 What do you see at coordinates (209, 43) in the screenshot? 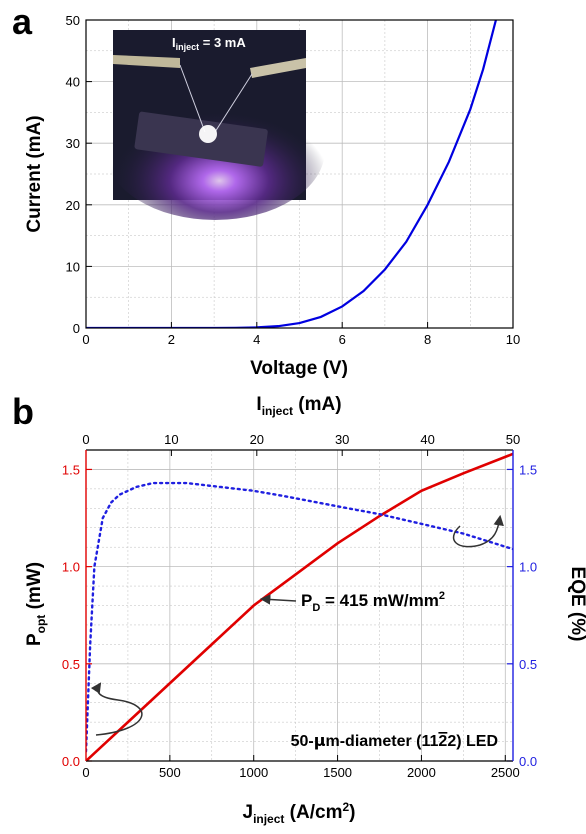
I see `inset-label: Iinject = 3 mA` at bounding box center [209, 43].